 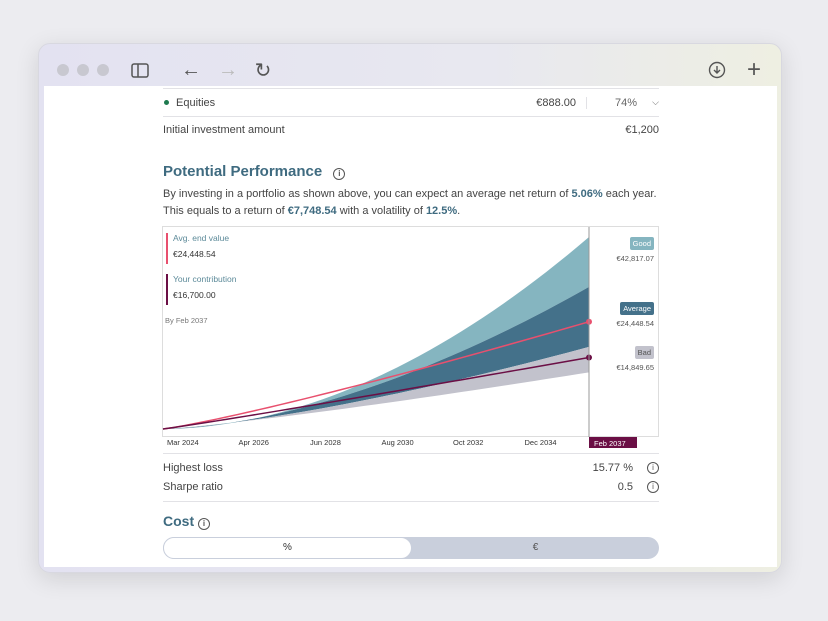 What do you see at coordinates (196, 102) in the screenshot?
I see `allocation-name: Equities` at bounding box center [196, 102].